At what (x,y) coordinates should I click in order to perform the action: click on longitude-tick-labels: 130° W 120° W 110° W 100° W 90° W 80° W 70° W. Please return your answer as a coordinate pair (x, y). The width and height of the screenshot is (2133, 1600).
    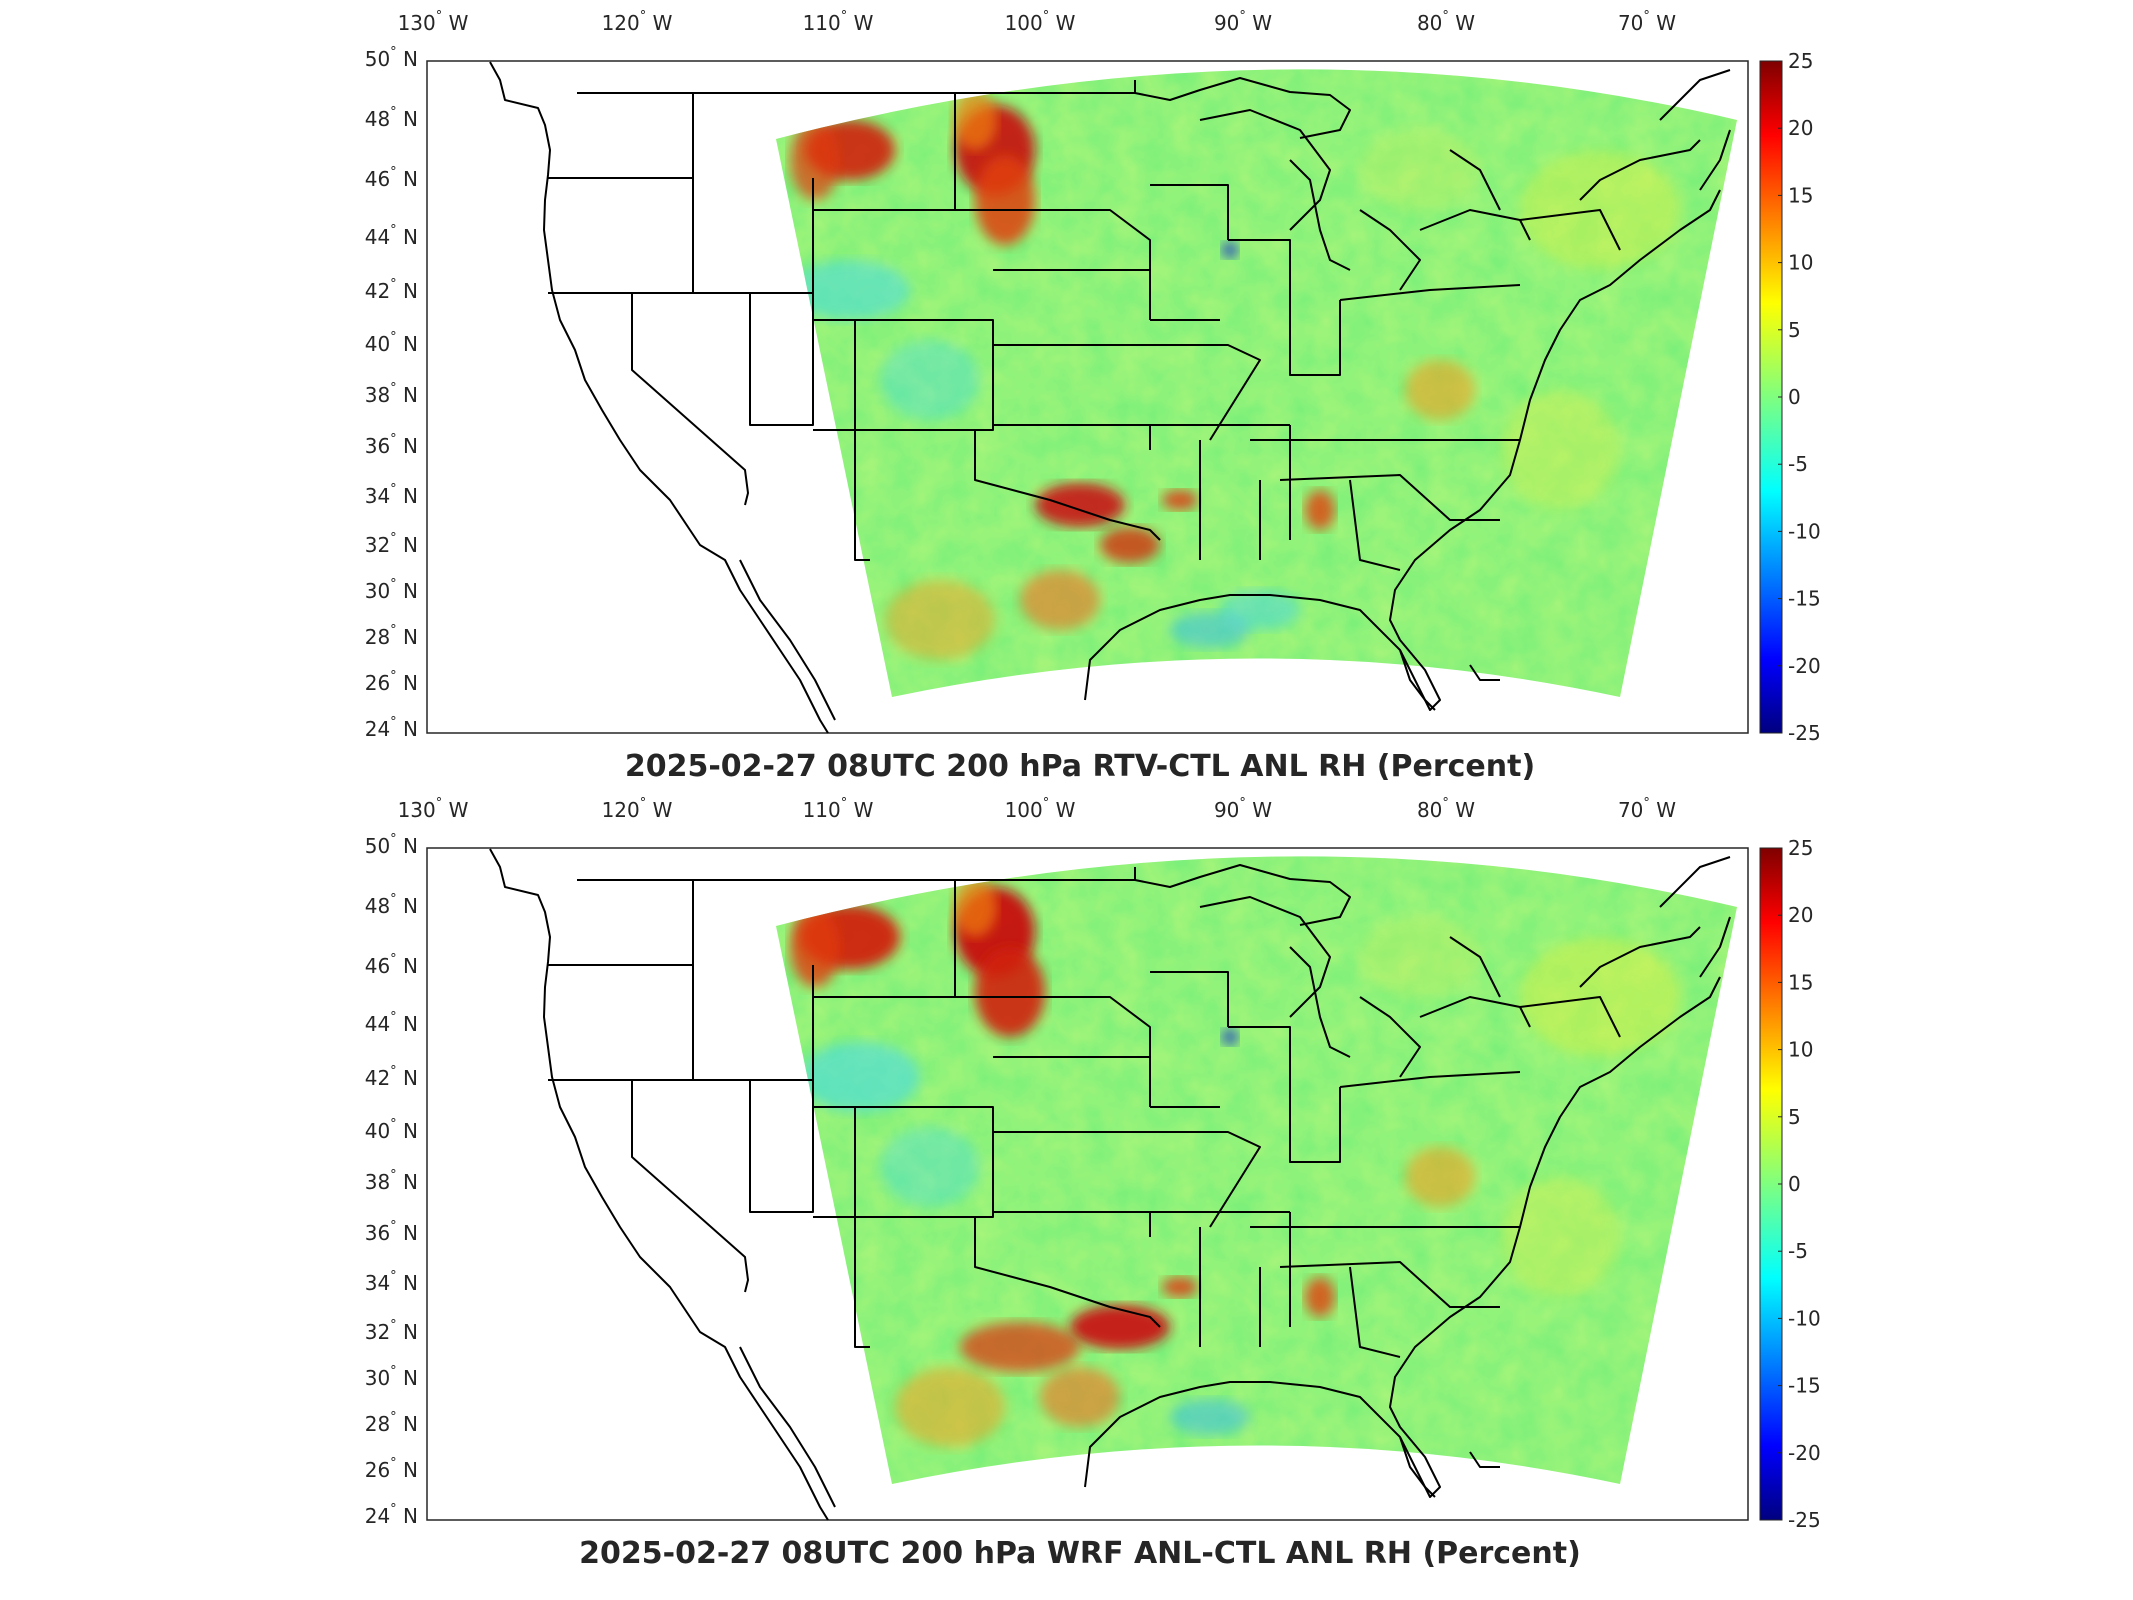
    Looking at the image, I should click on (1037, 22).